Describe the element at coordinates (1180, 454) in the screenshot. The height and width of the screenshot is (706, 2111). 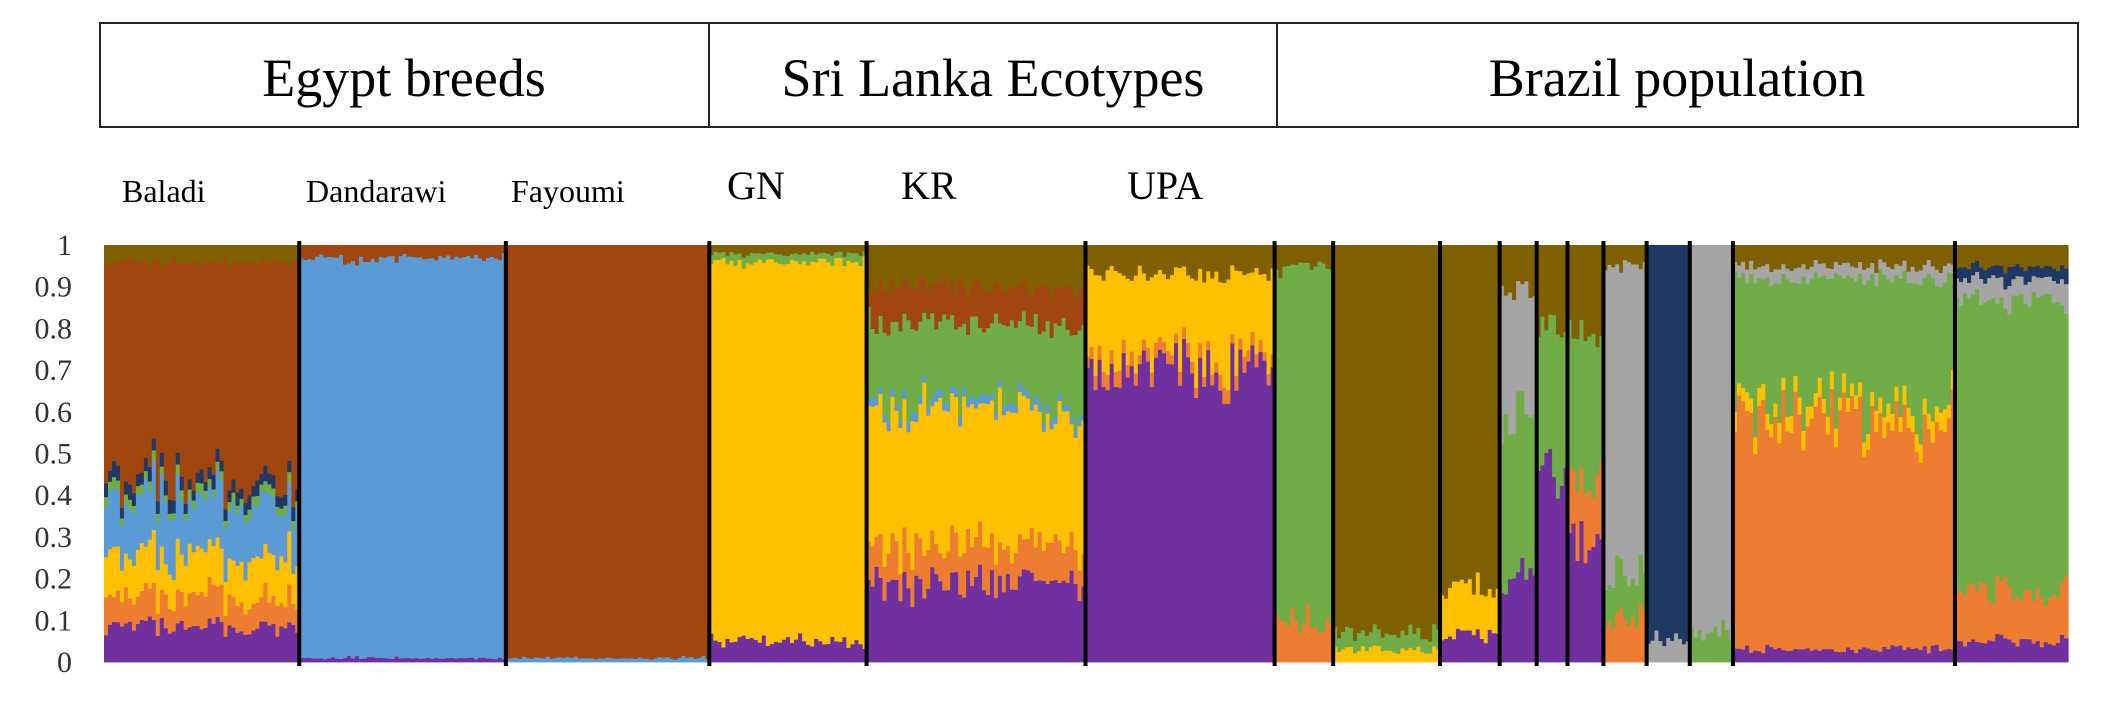
I see `population-block` at that location.